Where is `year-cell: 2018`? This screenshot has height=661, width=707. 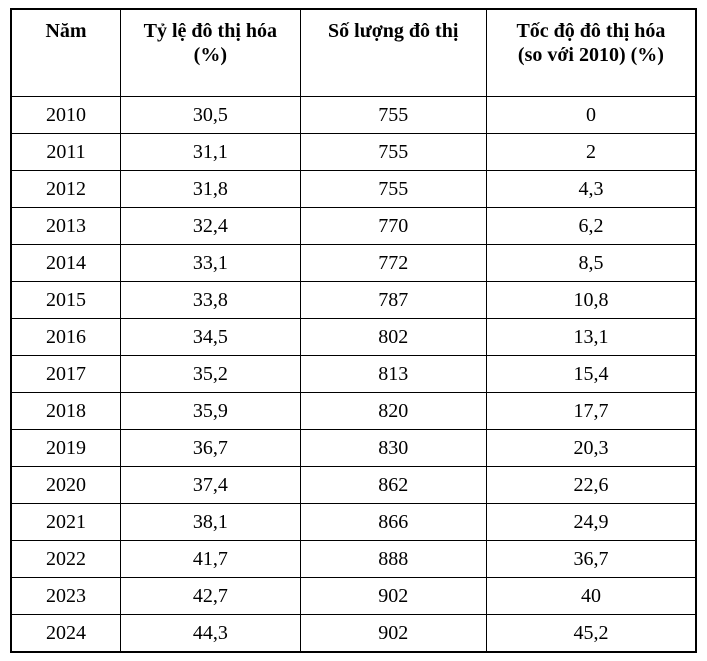
year-cell: 2018 is located at coordinates (66, 411).